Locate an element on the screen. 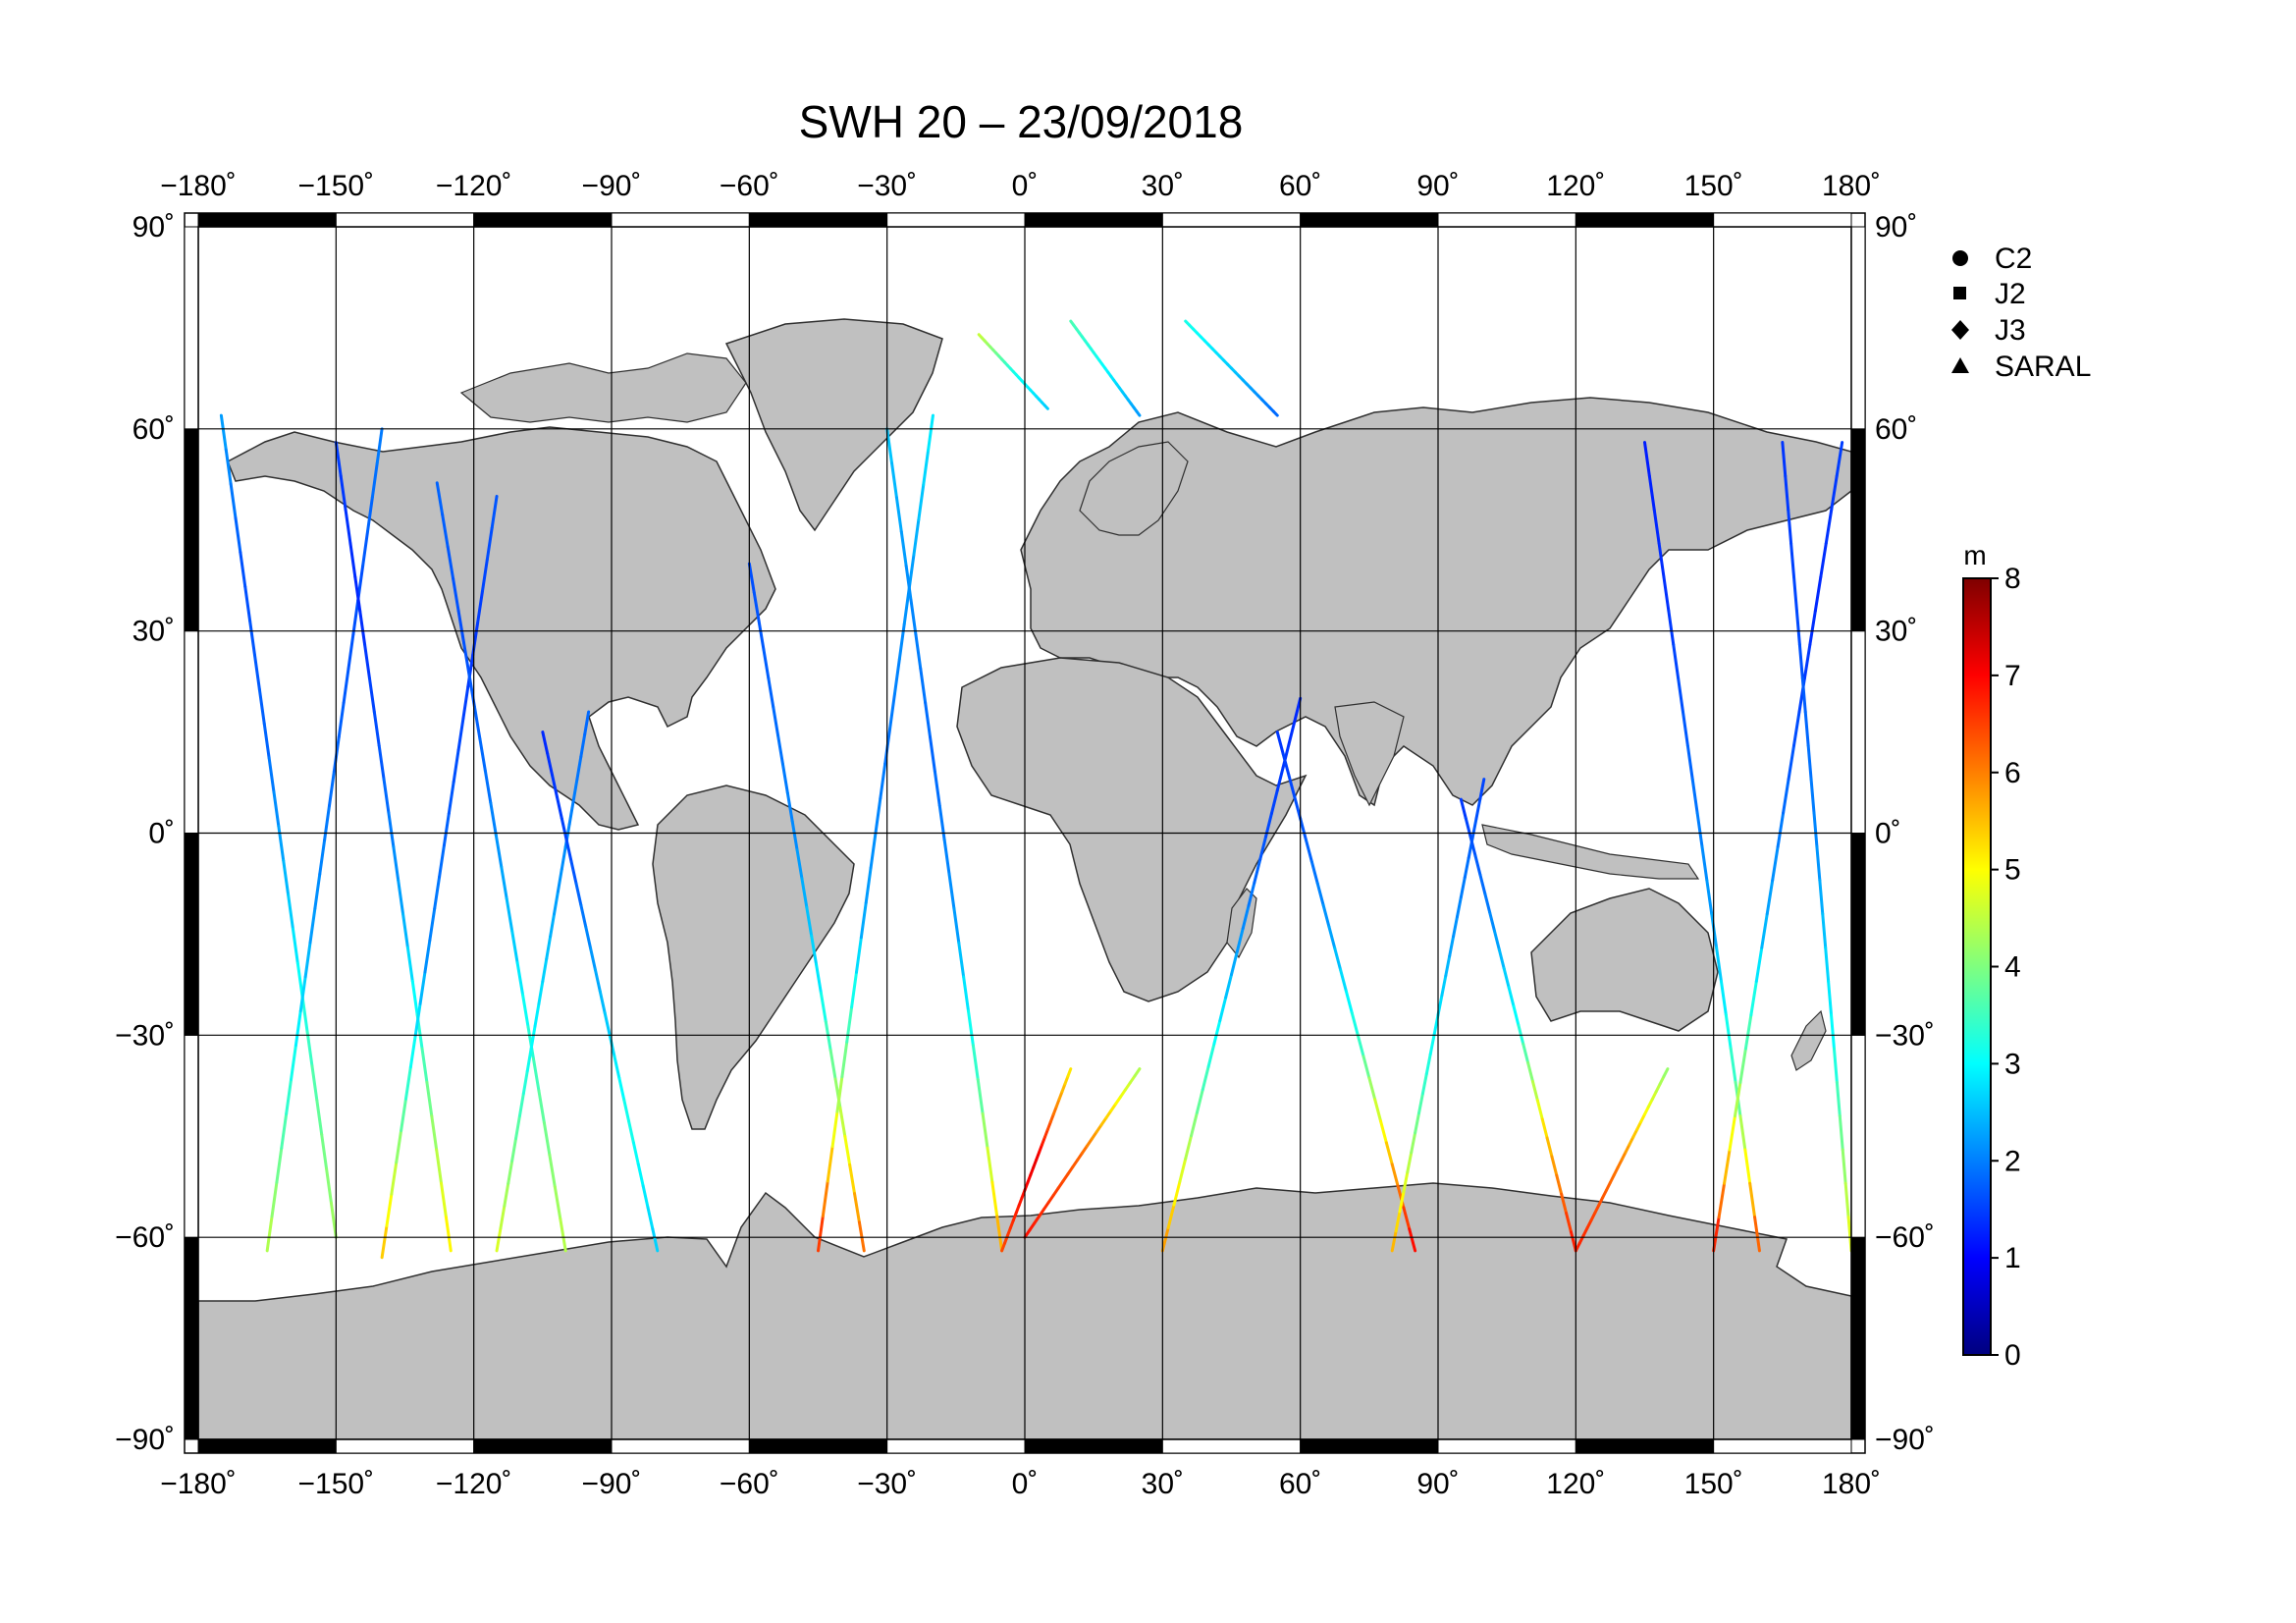  satellite-legend: C2 J2 J3 SARAL is located at coordinates (2021, 313).